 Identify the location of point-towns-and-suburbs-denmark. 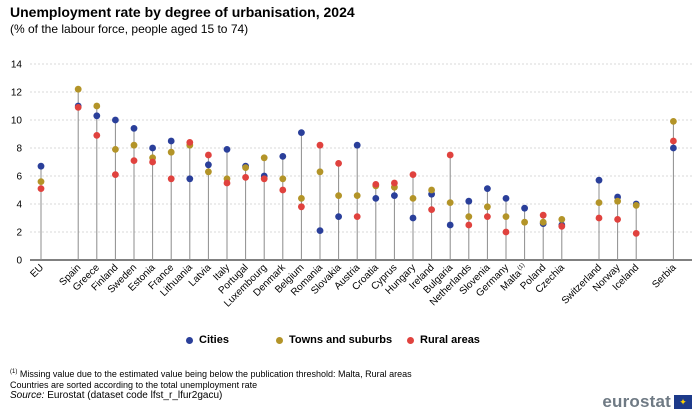
(283, 179).